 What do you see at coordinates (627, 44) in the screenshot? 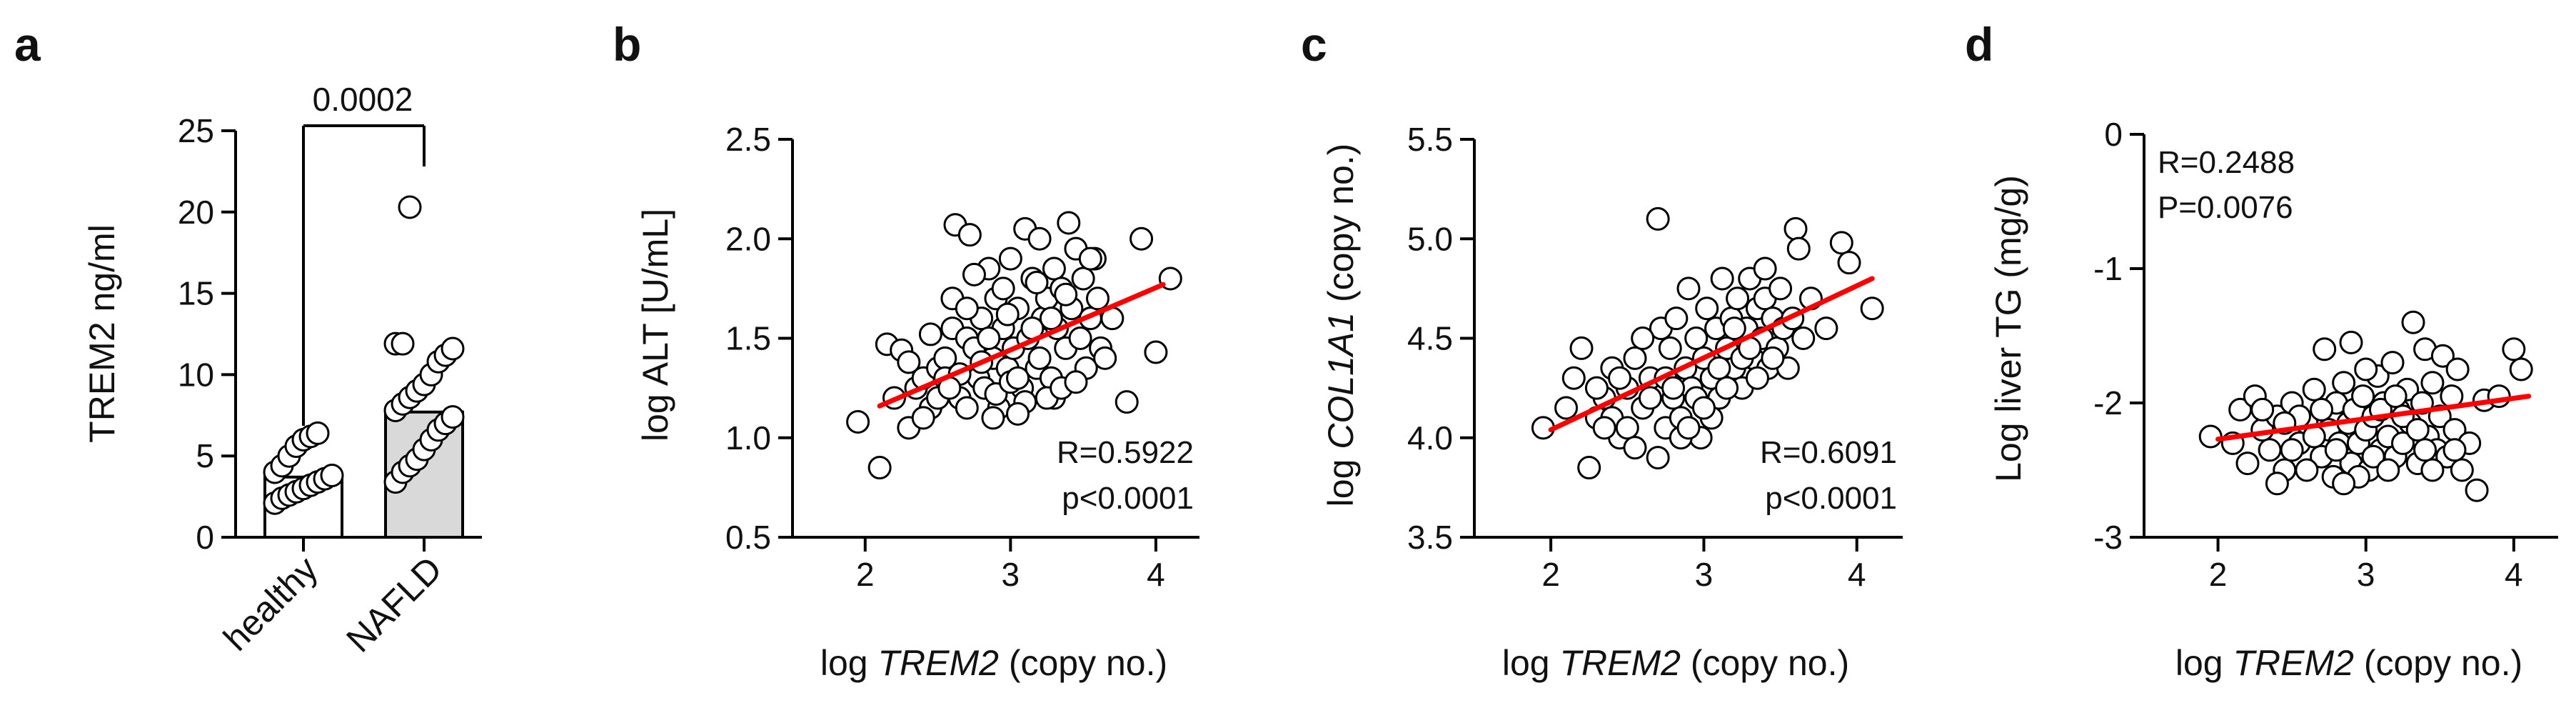
I see `panel-letter-b: b` at bounding box center [627, 44].